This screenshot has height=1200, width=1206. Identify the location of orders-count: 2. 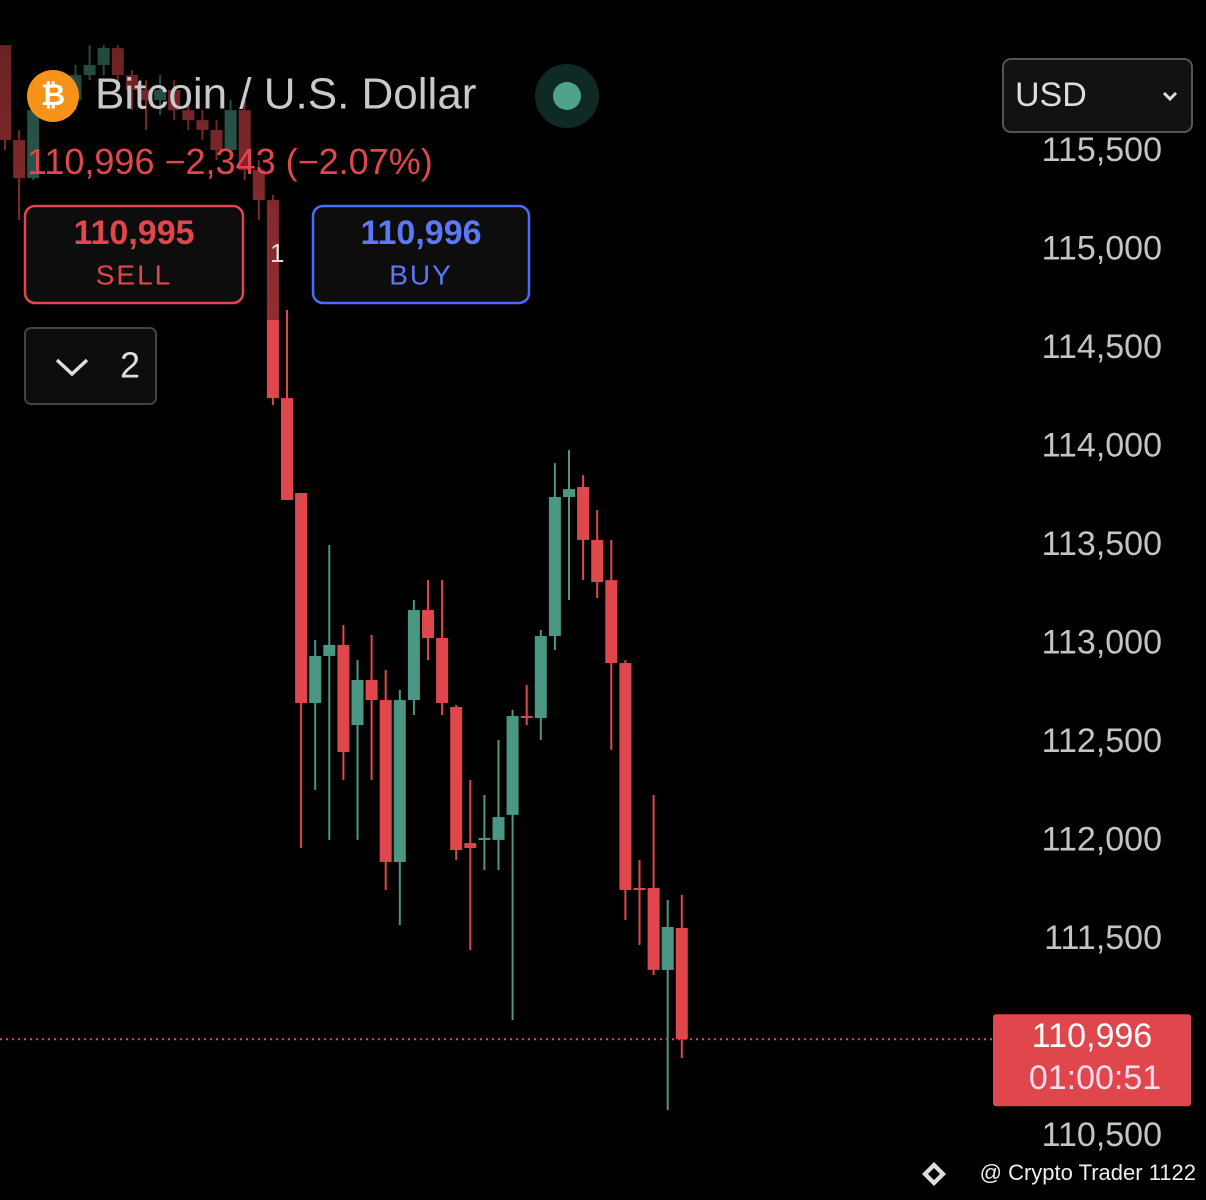
(130, 365).